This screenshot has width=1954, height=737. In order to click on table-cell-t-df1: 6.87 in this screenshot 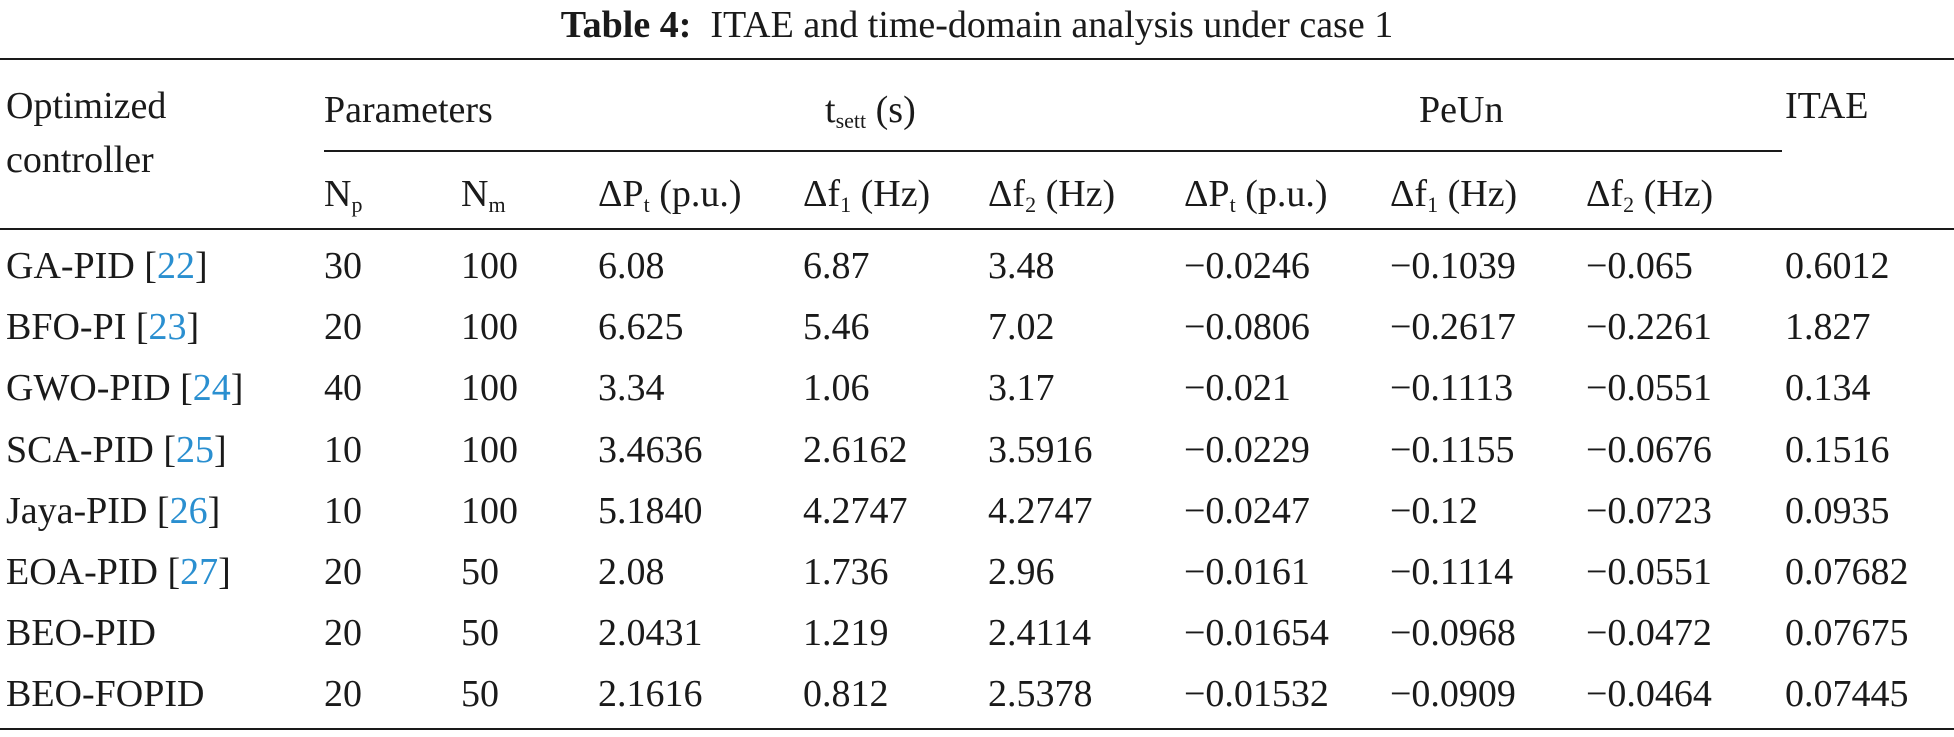, I will do `click(836, 266)`.